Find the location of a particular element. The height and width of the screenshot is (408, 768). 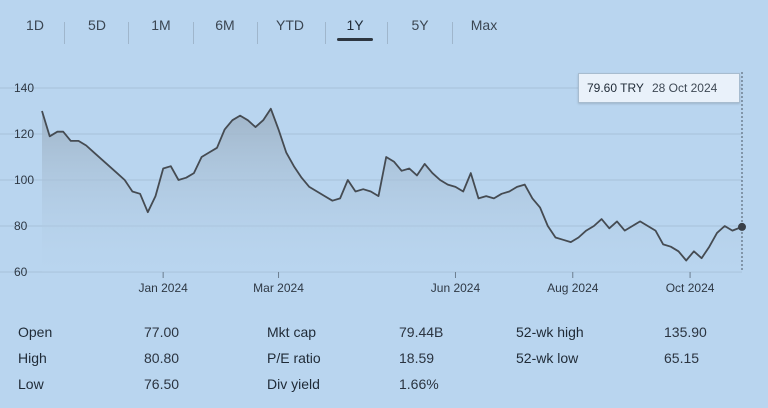

52-wk-low-value: 65.15 is located at coordinates (682, 358).